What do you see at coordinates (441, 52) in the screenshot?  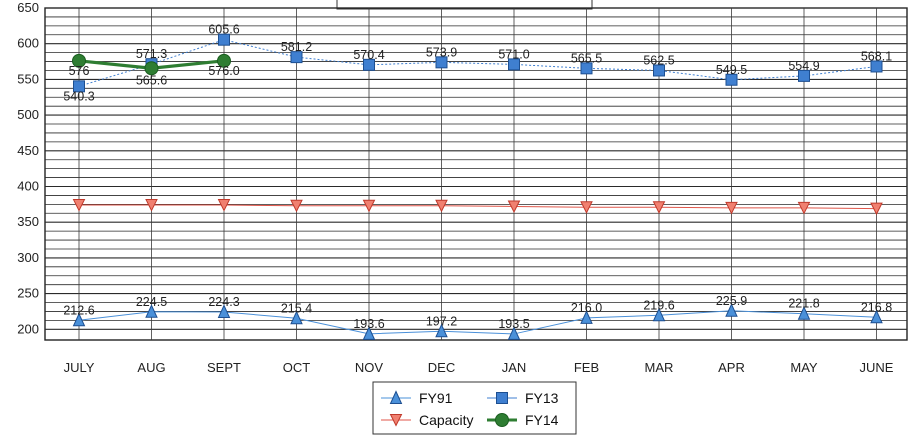 I see `data-label-fy13: 573.9` at bounding box center [441, 52].